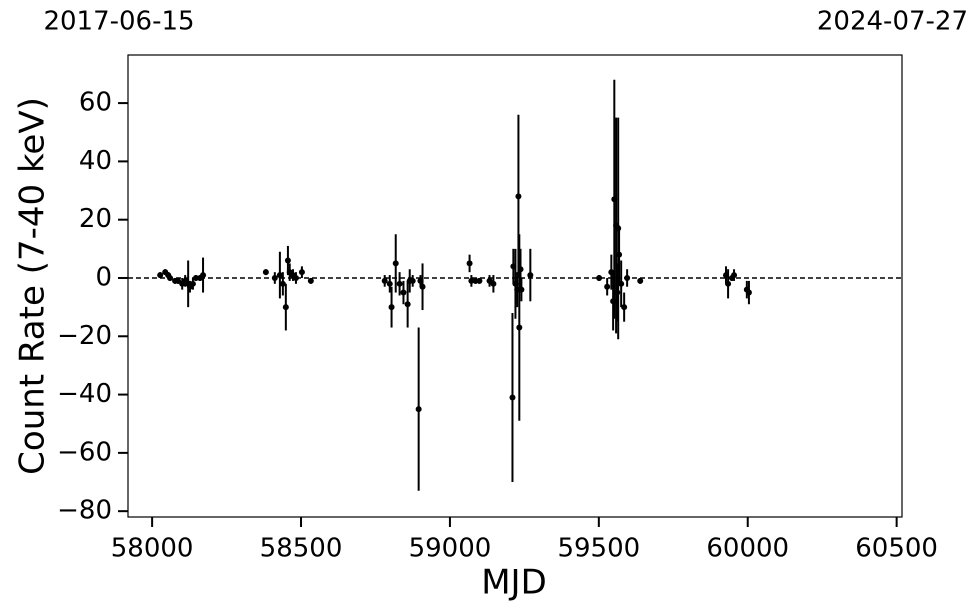 This screenshot has width=980, height=613. Describe the element at coordinates (95, 103) in the screenshot. I see `y-tick-label: 60` at that location.